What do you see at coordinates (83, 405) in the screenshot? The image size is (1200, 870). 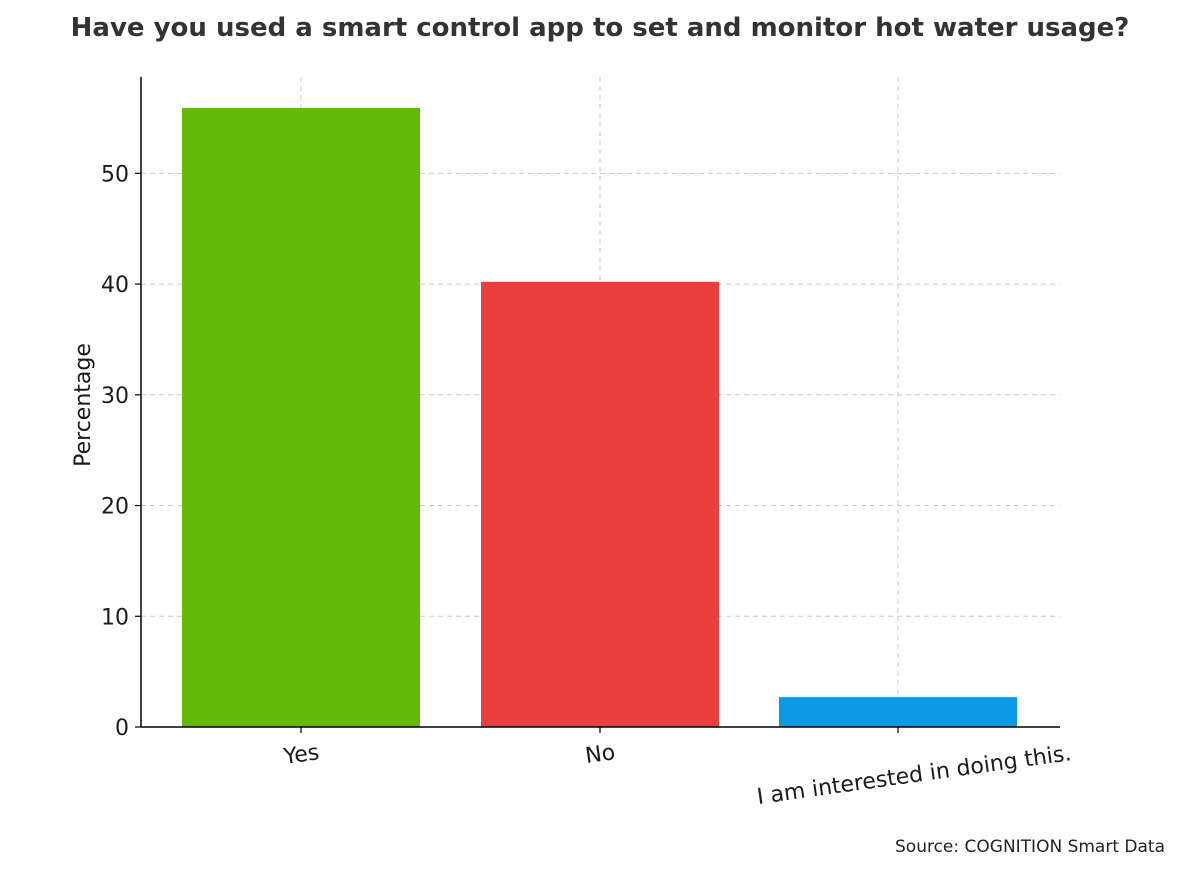 I see `y-axis-label: Percentage` at bounding box center [83, 405].